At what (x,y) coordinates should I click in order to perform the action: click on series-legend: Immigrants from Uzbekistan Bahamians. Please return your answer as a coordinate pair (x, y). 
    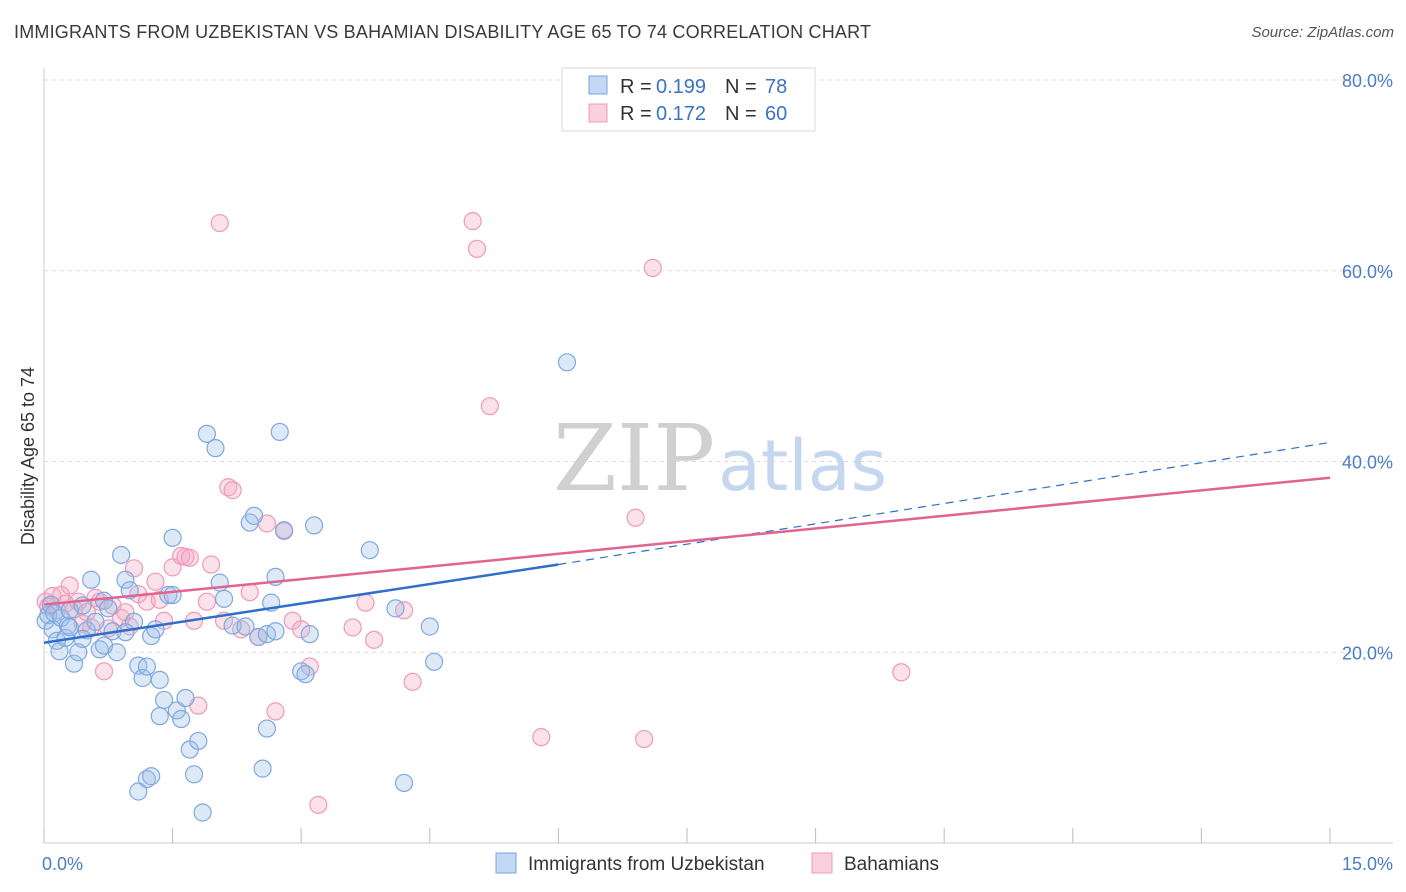
    Looking at the image, I should click on (717, 863).